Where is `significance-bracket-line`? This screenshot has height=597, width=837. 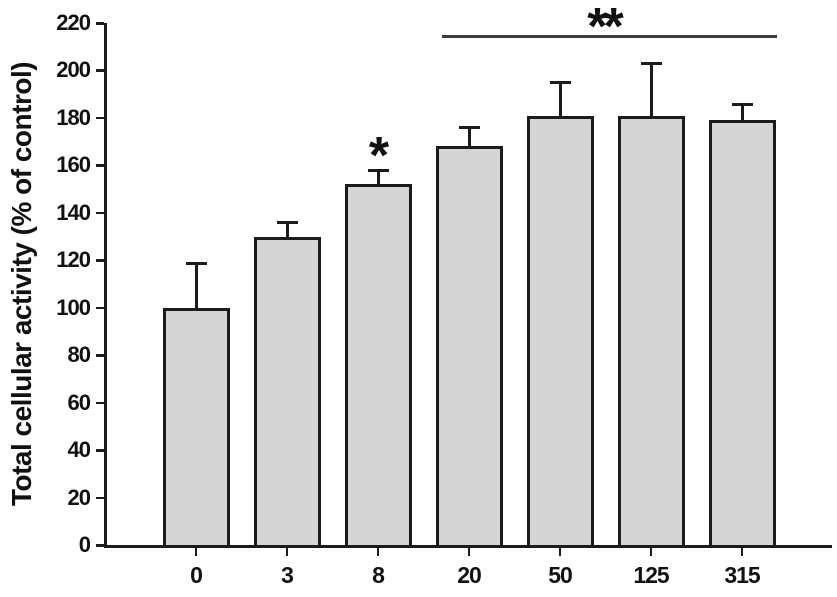
significance-bracket-line is located at coordinates (609, 36).